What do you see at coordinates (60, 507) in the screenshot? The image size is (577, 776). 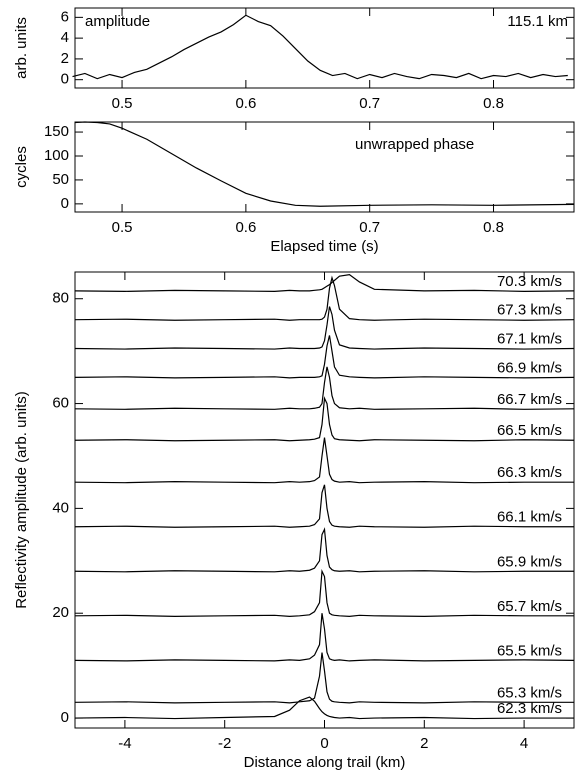 I see `y-tick-label: 40` at bounding box center [60, 507].